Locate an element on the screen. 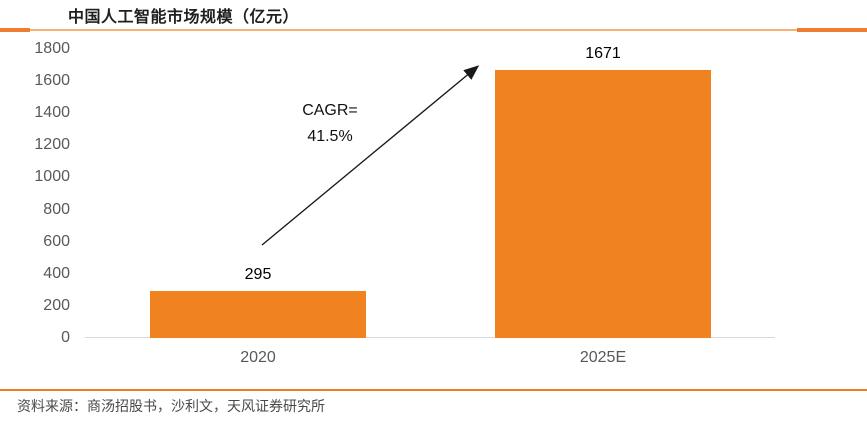 This screenshot has width=867, height=421. bar-value-label: 295 is located at coordinates (258, 274).